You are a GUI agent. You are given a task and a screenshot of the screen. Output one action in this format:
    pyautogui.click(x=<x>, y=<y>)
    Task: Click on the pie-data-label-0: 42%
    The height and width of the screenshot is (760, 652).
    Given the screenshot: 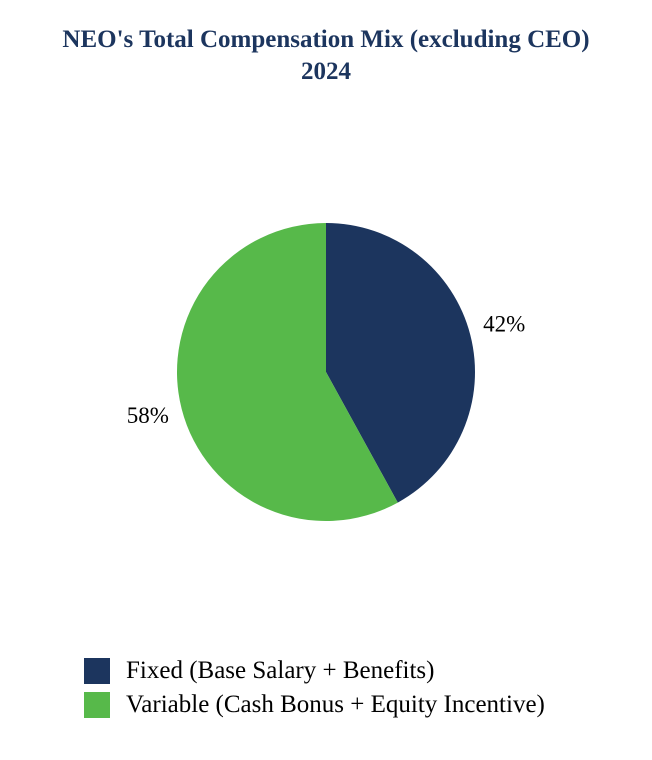 What is the action you would take?
    pyautogui.click(x=504, y=324)
    